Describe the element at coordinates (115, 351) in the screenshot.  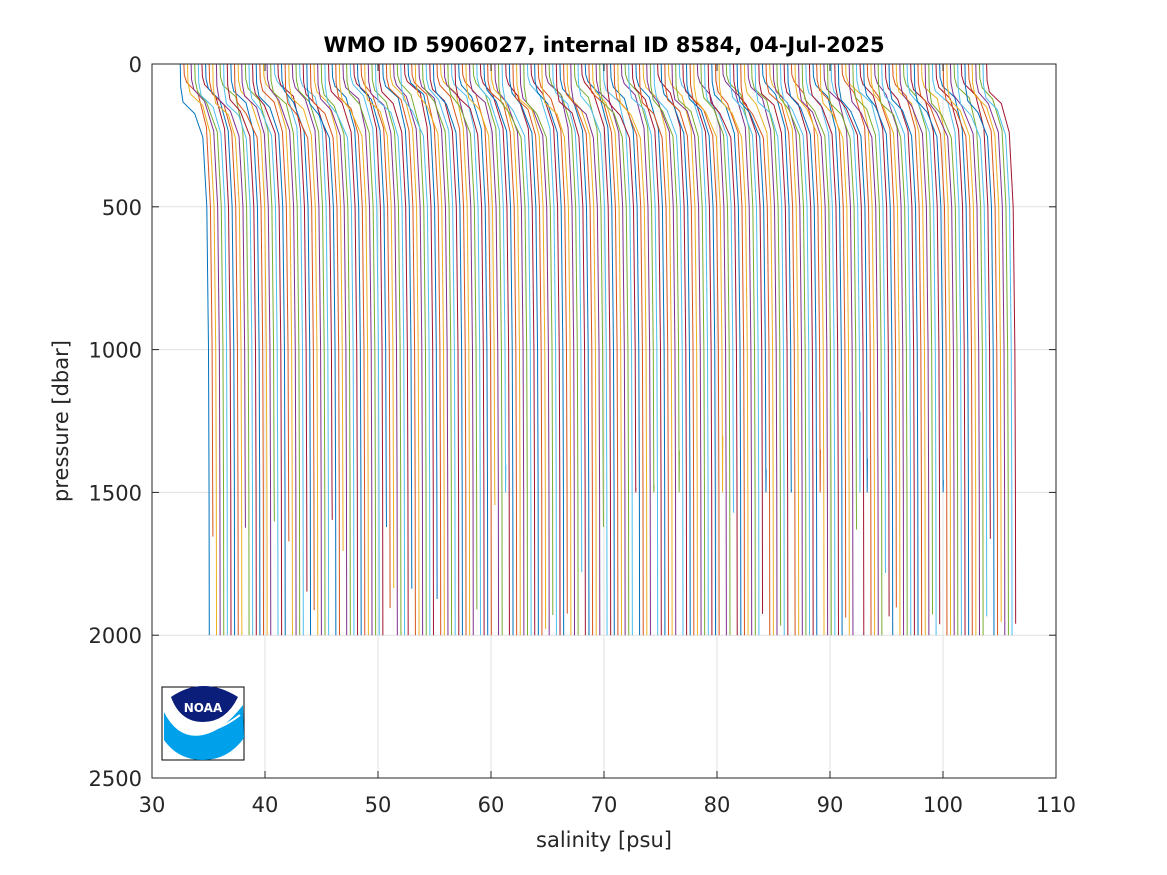
I see `y-tick-label: 1000` at that location.